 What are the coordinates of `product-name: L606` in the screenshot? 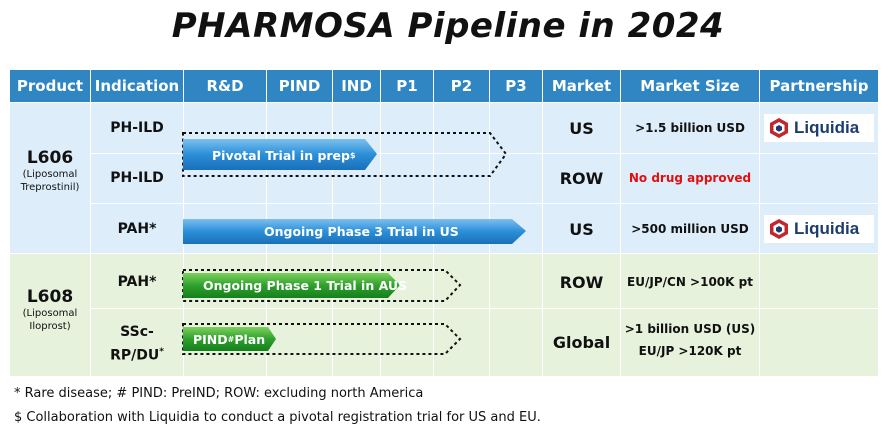 It's located at (50, 158).